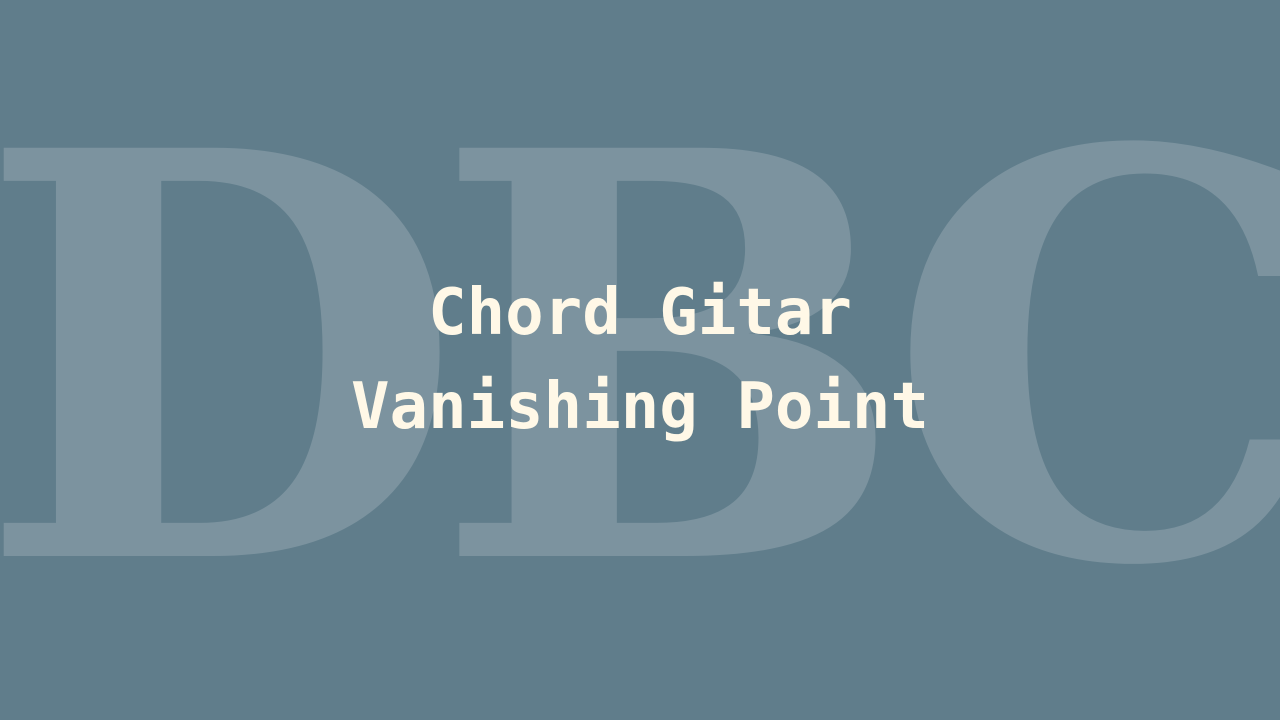  I want to click on title-line-2: Vanishing Point, so click(640, 407).